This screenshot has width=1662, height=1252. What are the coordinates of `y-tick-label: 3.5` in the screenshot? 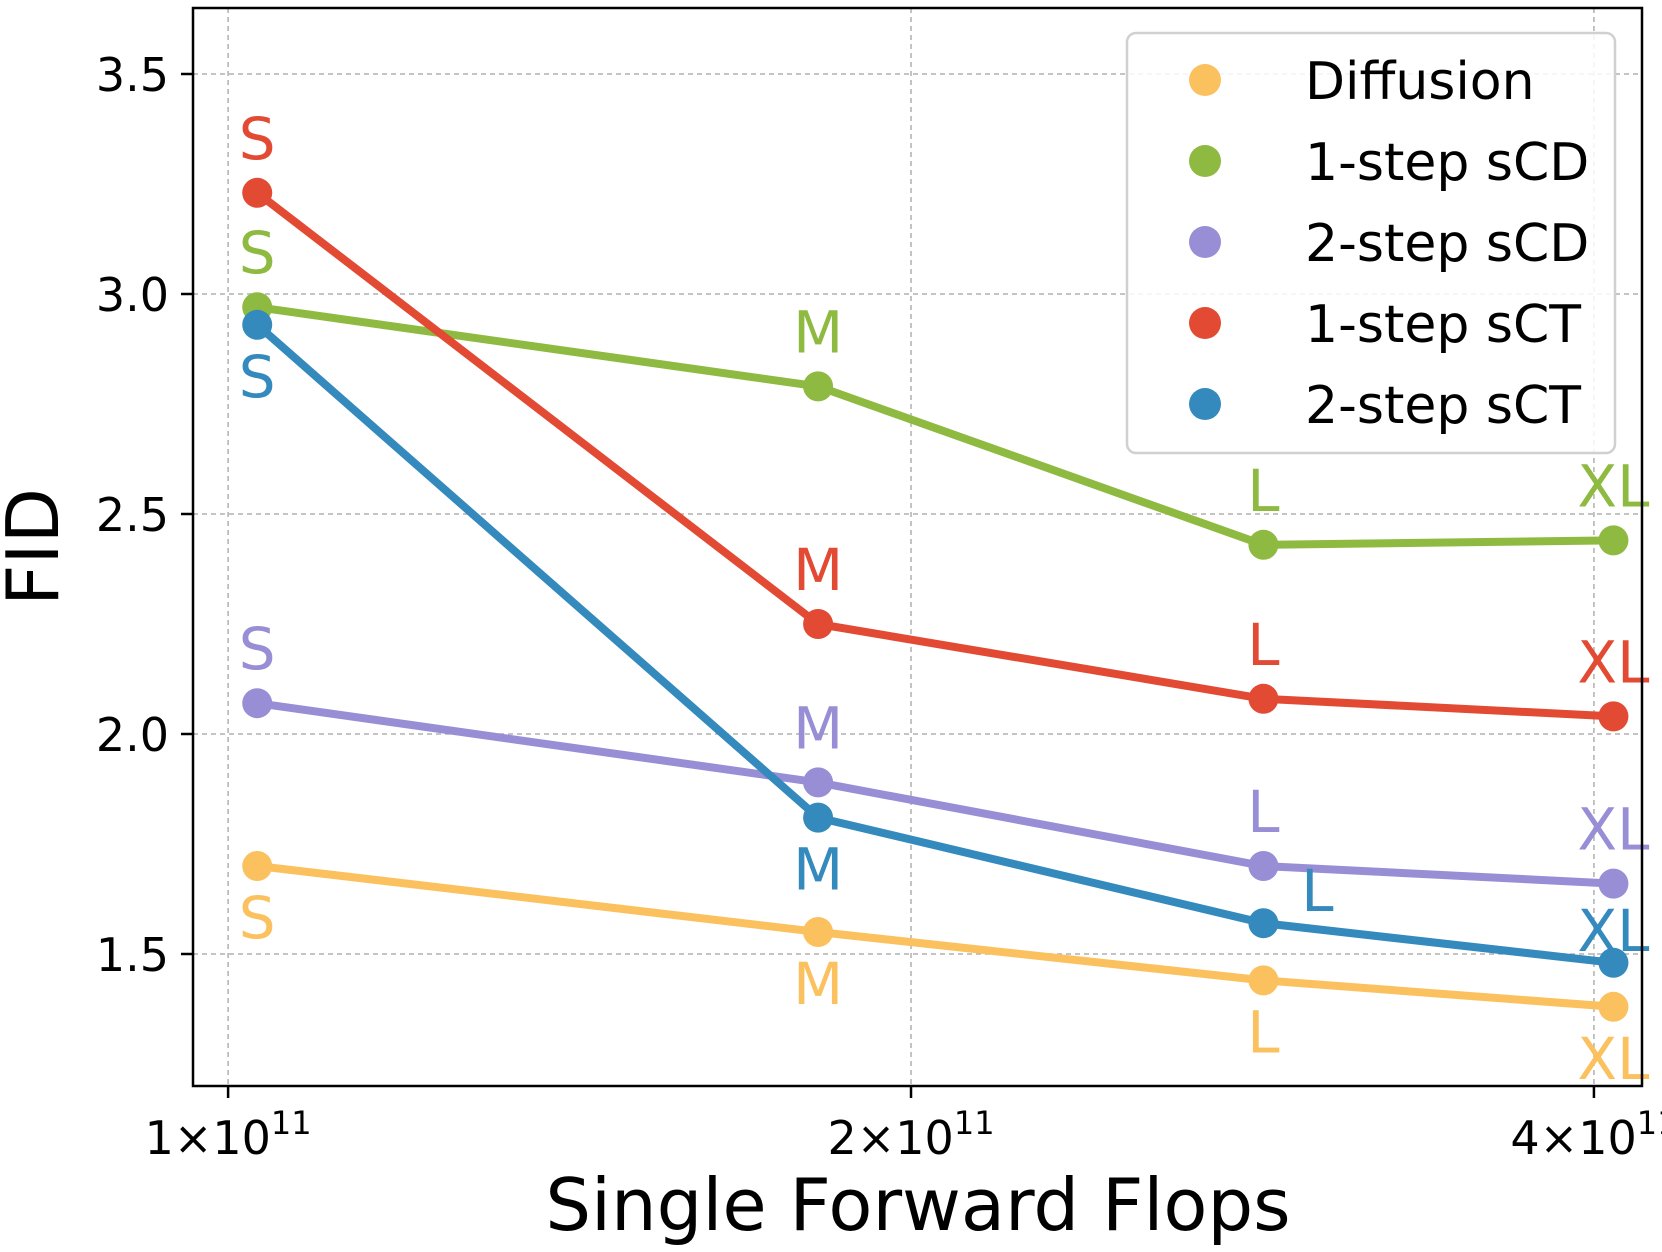 It's located at (132, 75).